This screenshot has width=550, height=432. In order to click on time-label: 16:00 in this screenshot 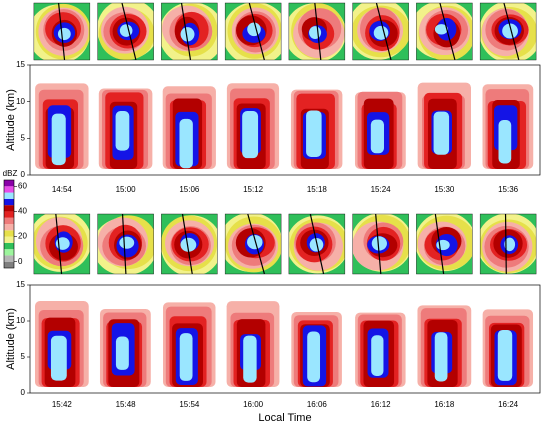, I will do `click(253, 404)`.